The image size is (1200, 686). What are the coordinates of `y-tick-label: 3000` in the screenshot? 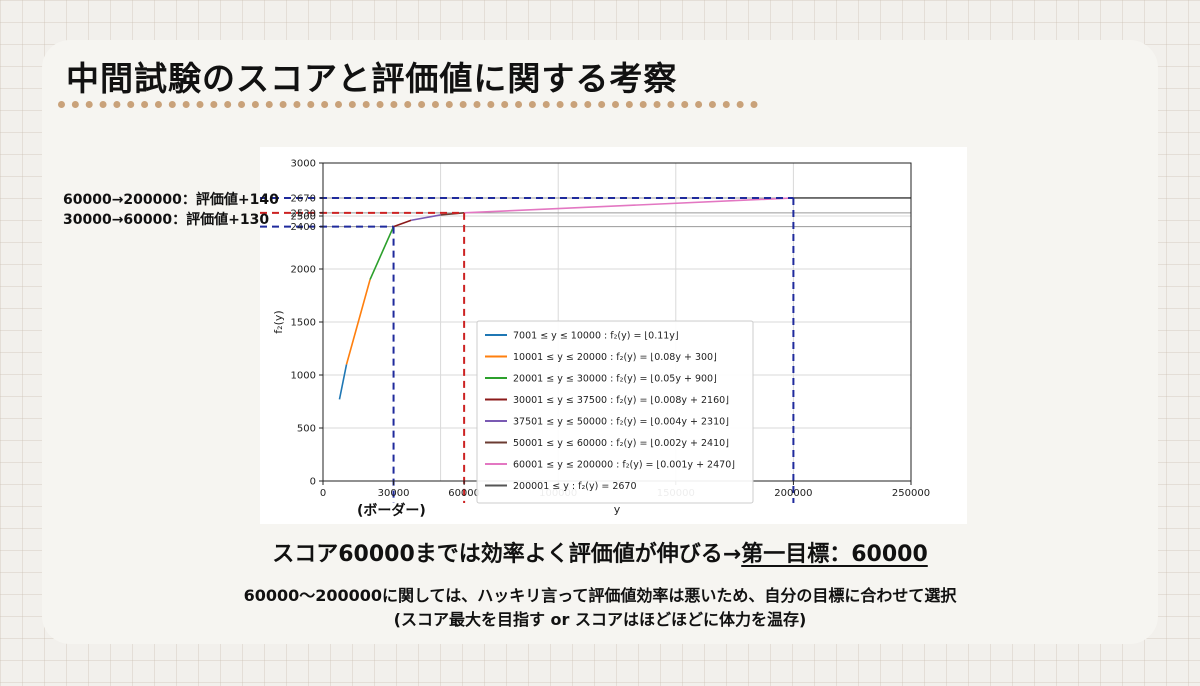 It's located at (303, 164).